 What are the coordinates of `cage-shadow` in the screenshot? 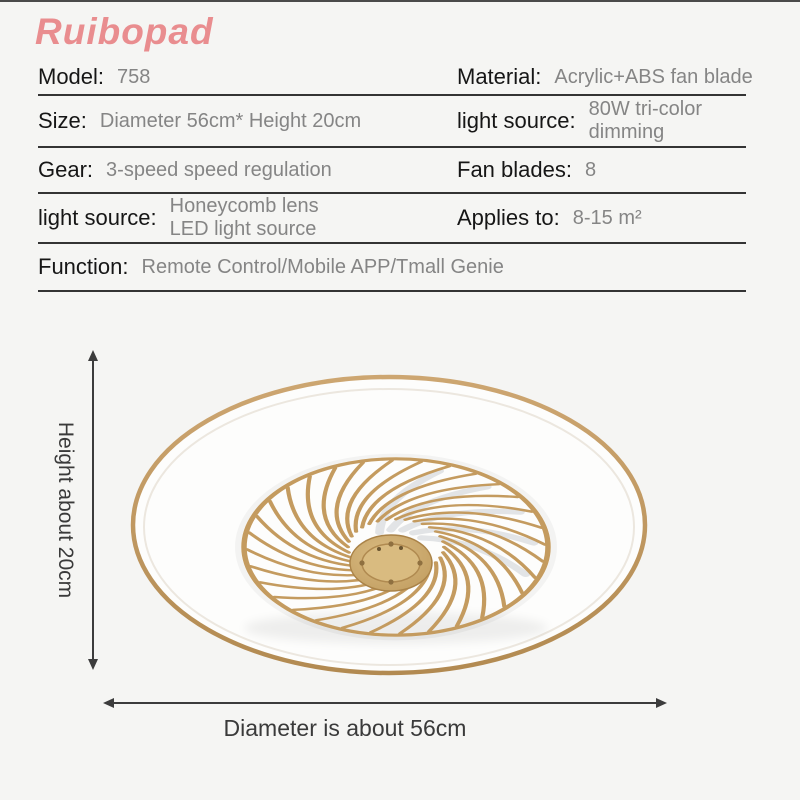 It's located at (396, 628).